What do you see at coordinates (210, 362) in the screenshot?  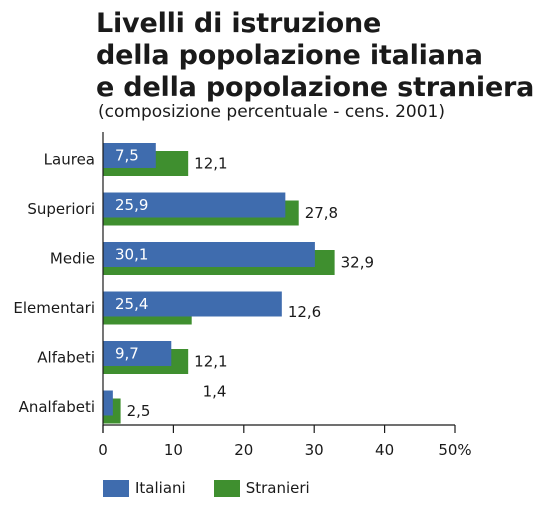 I see `value-label-stranieri-alfabeti: 12,1` at bounding box center [210, 362].